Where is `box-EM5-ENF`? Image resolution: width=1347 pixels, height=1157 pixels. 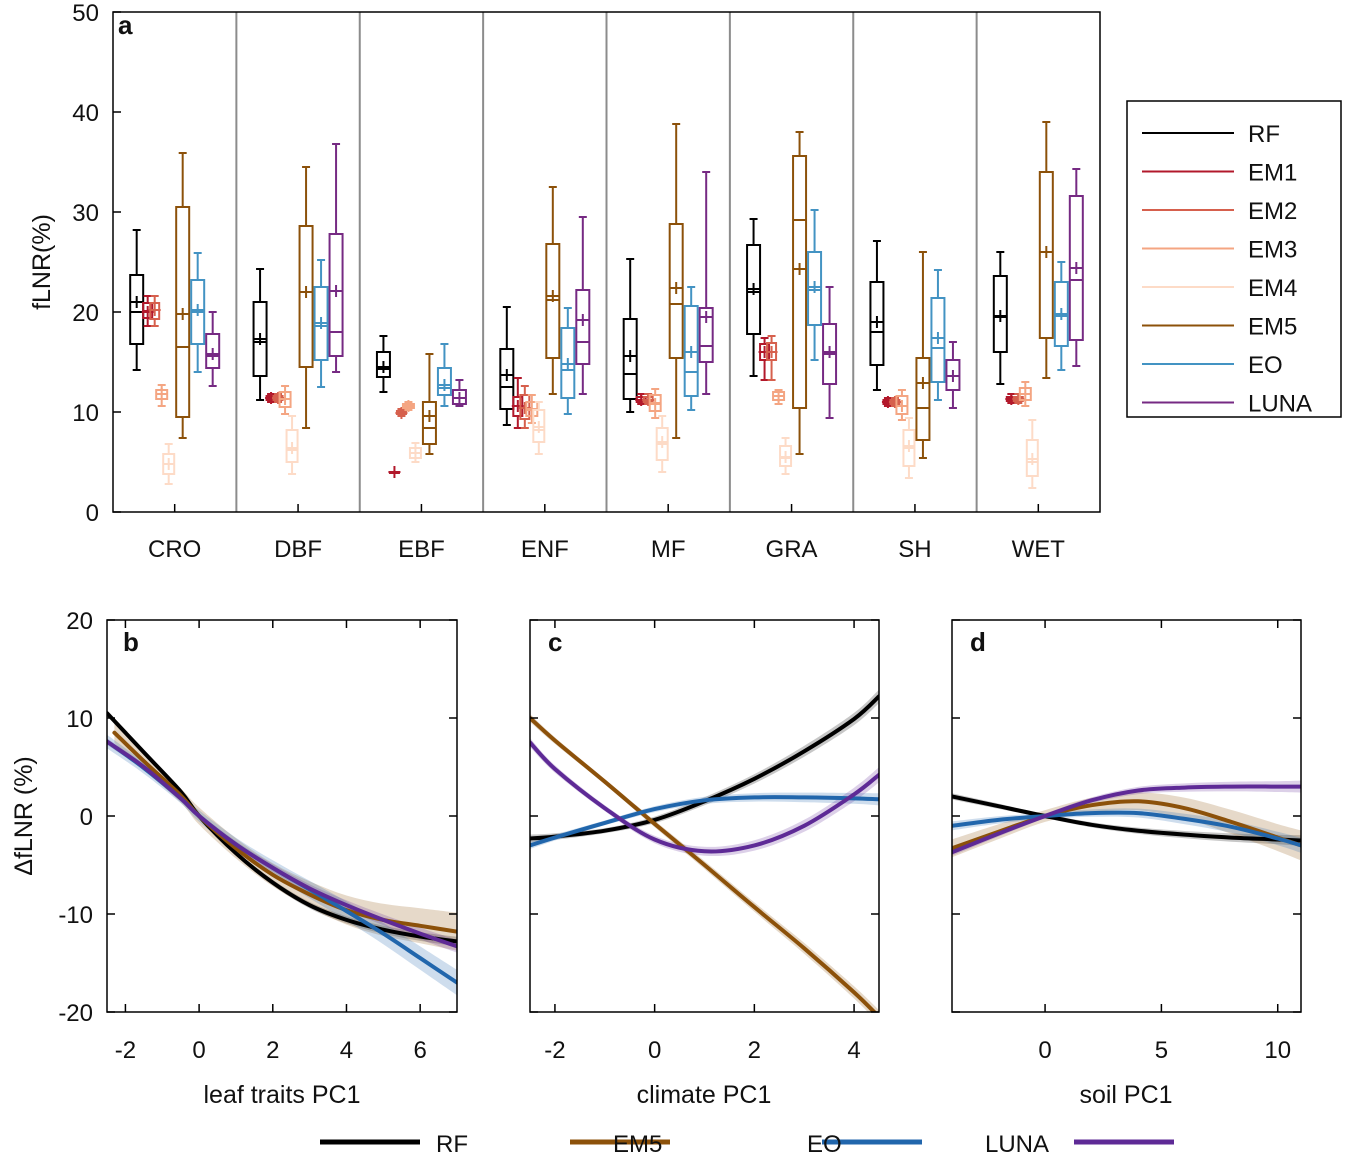 box-EM5-ENF is located at coordinates (553, 290).